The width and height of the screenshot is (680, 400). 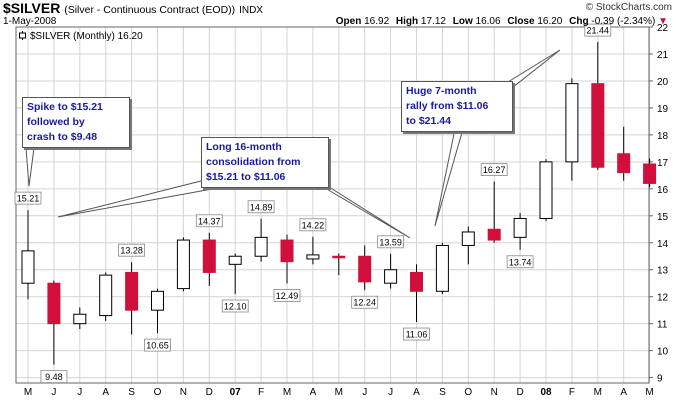 I want to click on high-label: High, so click(x=407, y=21).